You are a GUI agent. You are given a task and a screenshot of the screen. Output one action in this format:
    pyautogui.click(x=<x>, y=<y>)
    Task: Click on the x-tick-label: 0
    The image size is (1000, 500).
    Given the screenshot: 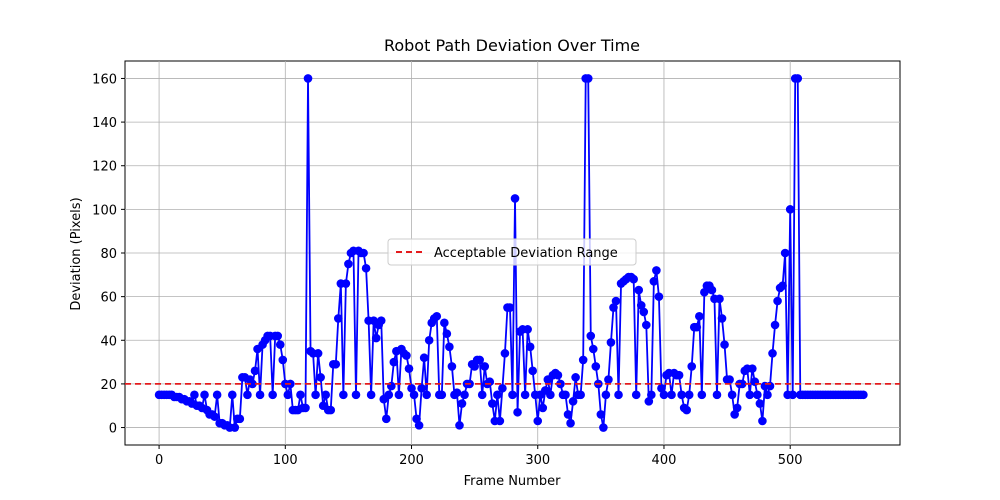 What is the action you would take?
    pyautogui.click(x=159, y=460)
    